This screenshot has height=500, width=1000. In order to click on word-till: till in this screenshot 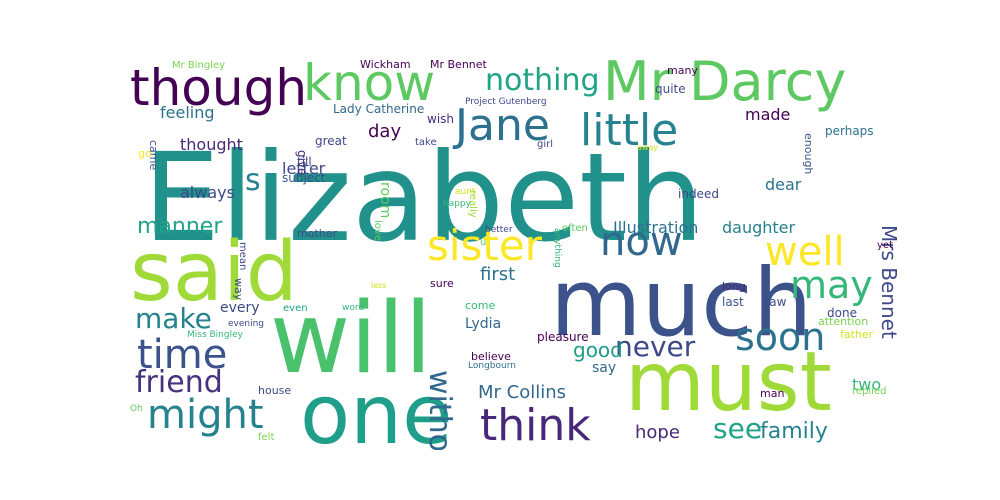, I will do `click(304, 162)`.